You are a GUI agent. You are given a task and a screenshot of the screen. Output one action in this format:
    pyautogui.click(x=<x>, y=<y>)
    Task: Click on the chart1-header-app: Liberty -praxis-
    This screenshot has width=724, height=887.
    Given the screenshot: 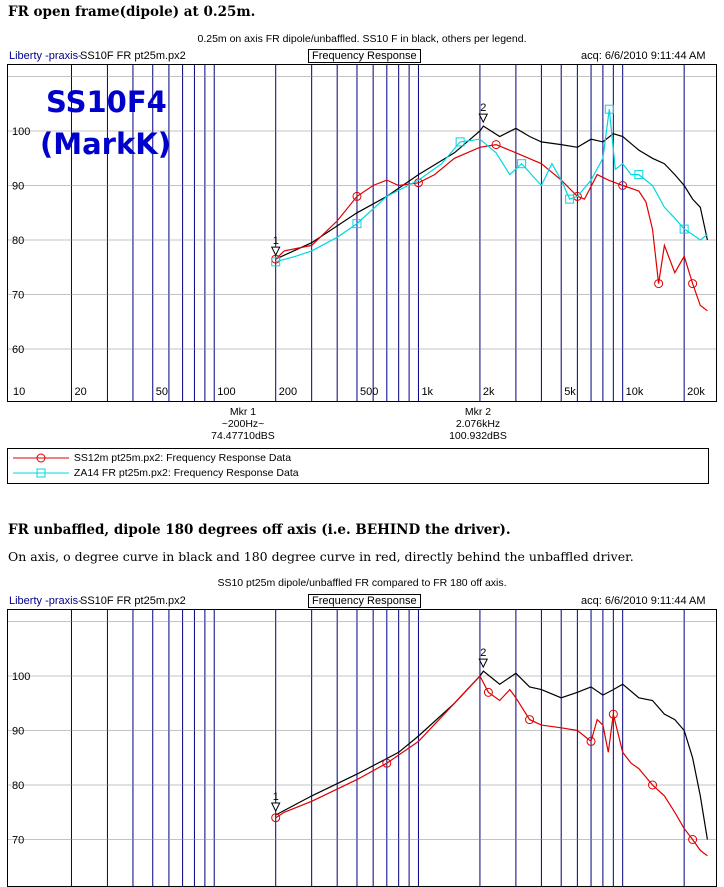 What is the action you would take?
    pyautogui.click(x=45, y=56)
    